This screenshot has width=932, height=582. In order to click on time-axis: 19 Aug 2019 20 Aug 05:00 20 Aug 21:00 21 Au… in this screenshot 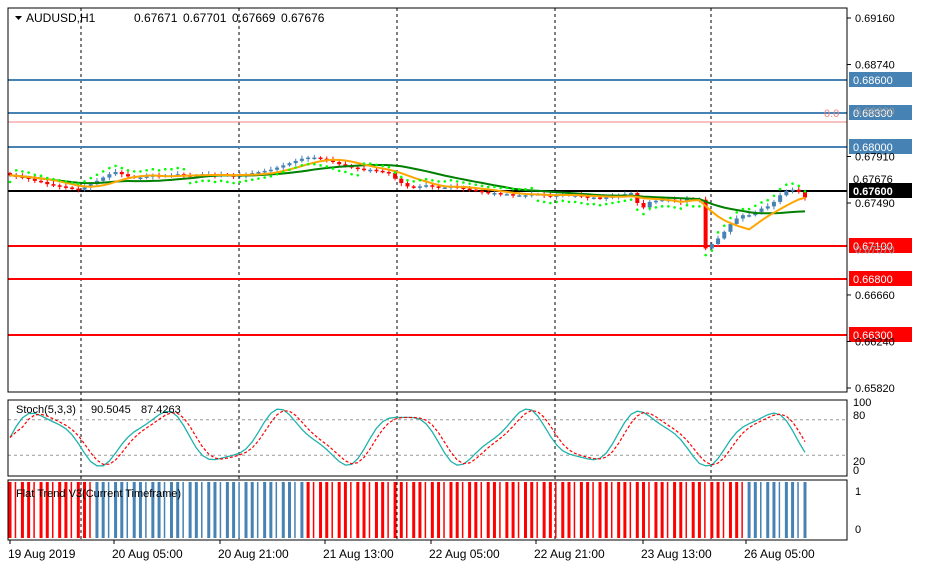, I will do `click(411, 550)`.